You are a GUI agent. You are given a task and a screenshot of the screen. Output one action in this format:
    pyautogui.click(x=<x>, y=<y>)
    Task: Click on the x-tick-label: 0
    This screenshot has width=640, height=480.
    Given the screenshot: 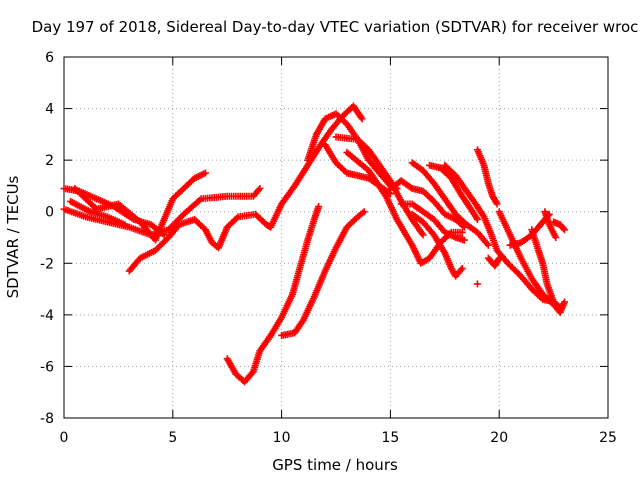 What is the action you would take?
    pyautogui.click(x=64, y=438)
    